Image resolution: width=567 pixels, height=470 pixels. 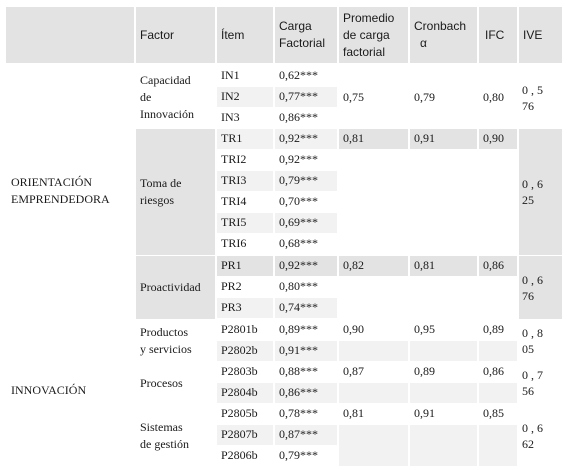 I want to click on item-code: TRI4, so click(x=234, y=201).